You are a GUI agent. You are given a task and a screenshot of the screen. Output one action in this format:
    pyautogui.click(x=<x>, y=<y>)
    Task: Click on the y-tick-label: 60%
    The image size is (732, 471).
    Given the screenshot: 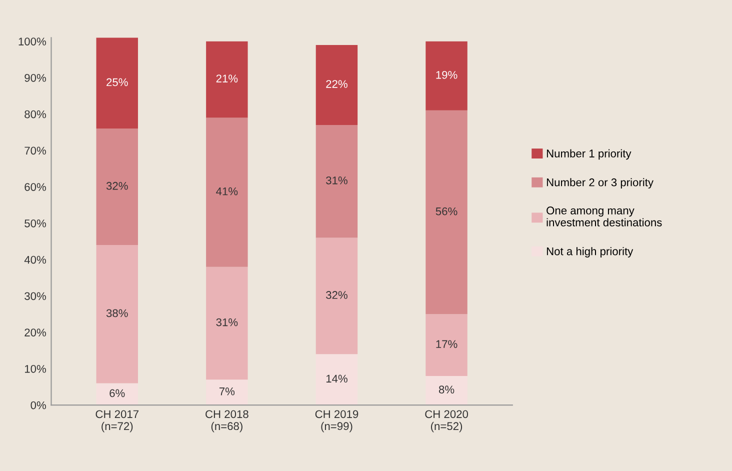 What is the action you would take?
    pyautogui.click(x=35, y=187)
    